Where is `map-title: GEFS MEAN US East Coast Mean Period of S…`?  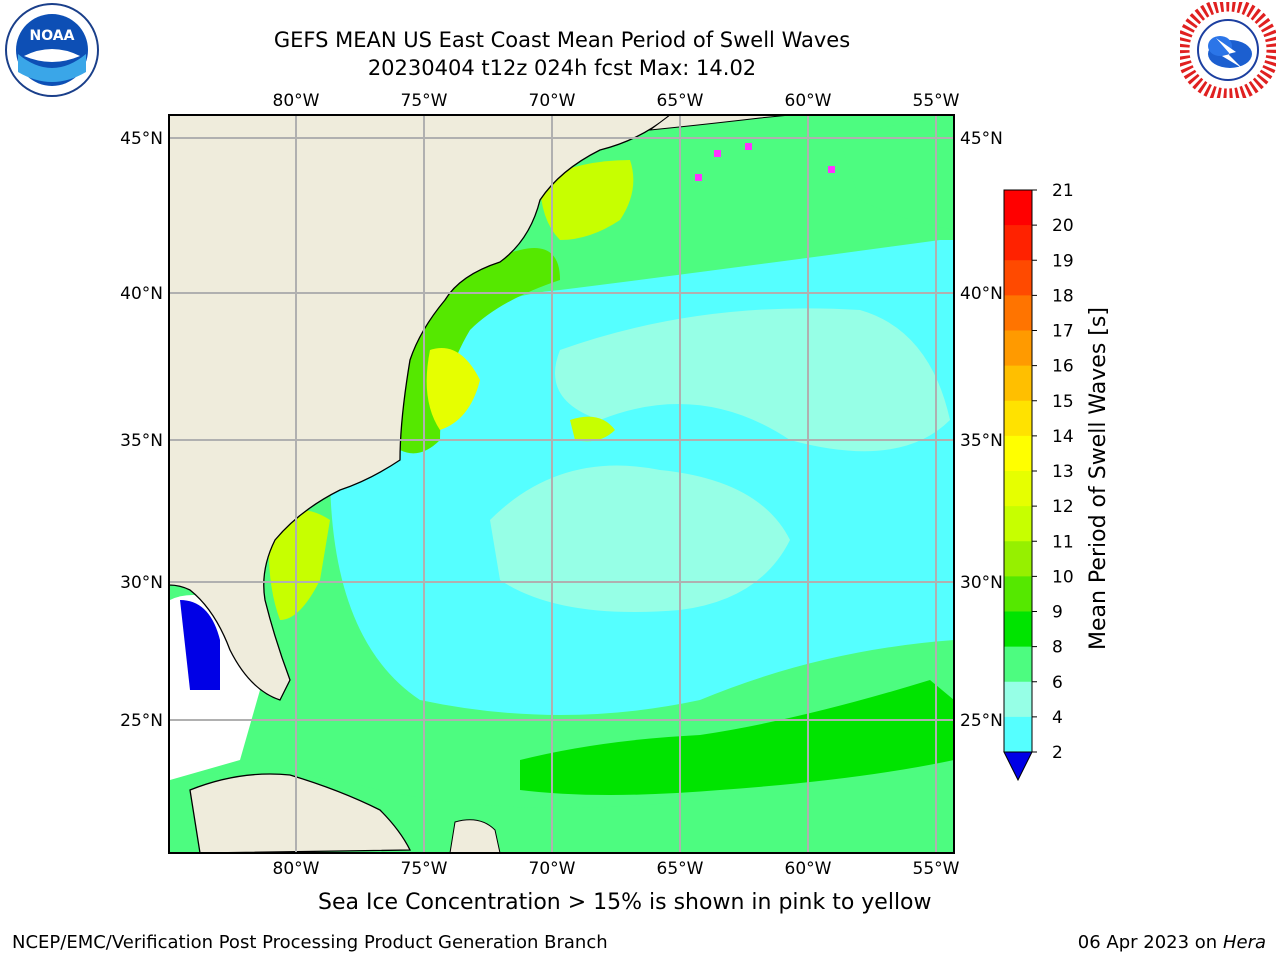 map-title: GEFS MEAN US East Coast Mean Period of S… is located at coordinates (562, 40).